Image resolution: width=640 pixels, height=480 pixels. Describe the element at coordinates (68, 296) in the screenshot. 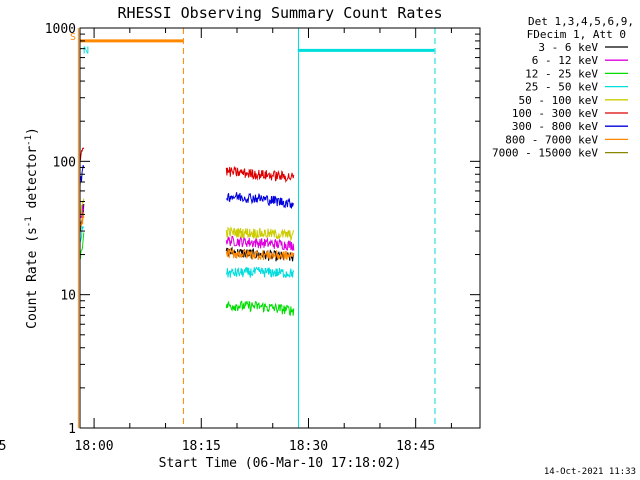

I see `y-tick-label-2: 10` at that location.